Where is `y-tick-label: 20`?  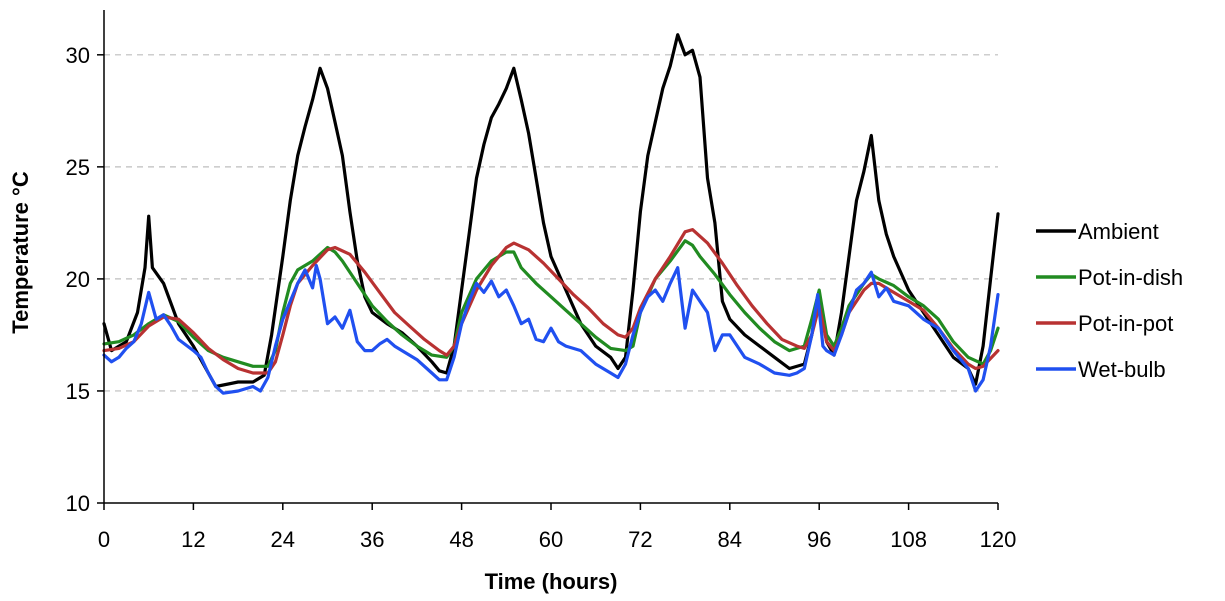
y-tick-label: 20 is located at coordinates (78, 279).